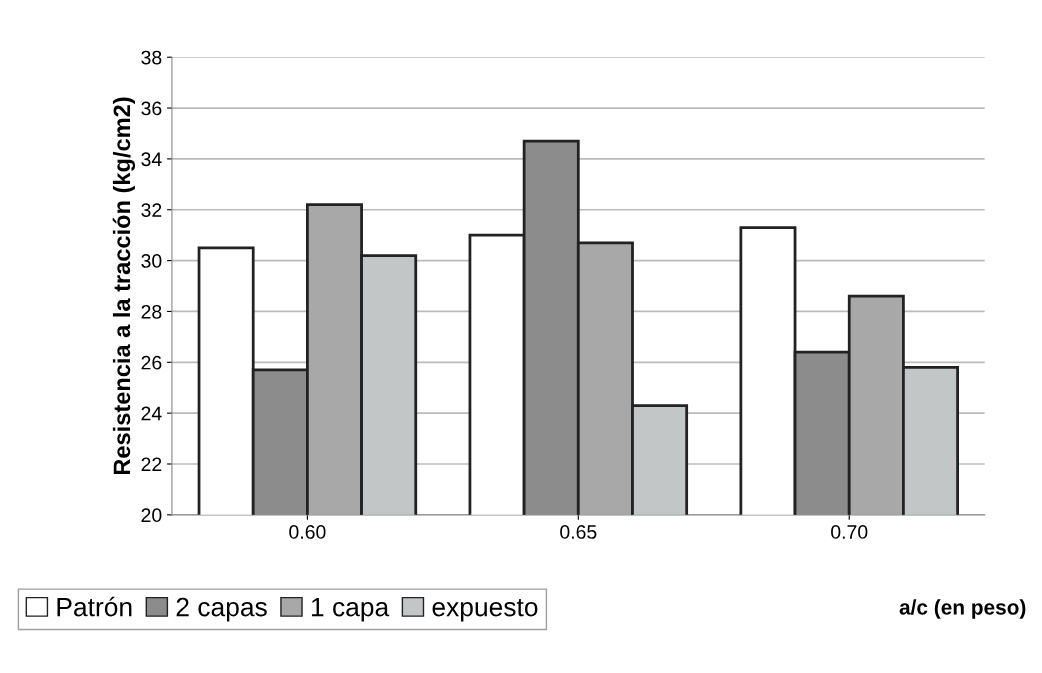 The image size is (1042, 673). I want to click on y-tick-label: 36, so click(151, 108).